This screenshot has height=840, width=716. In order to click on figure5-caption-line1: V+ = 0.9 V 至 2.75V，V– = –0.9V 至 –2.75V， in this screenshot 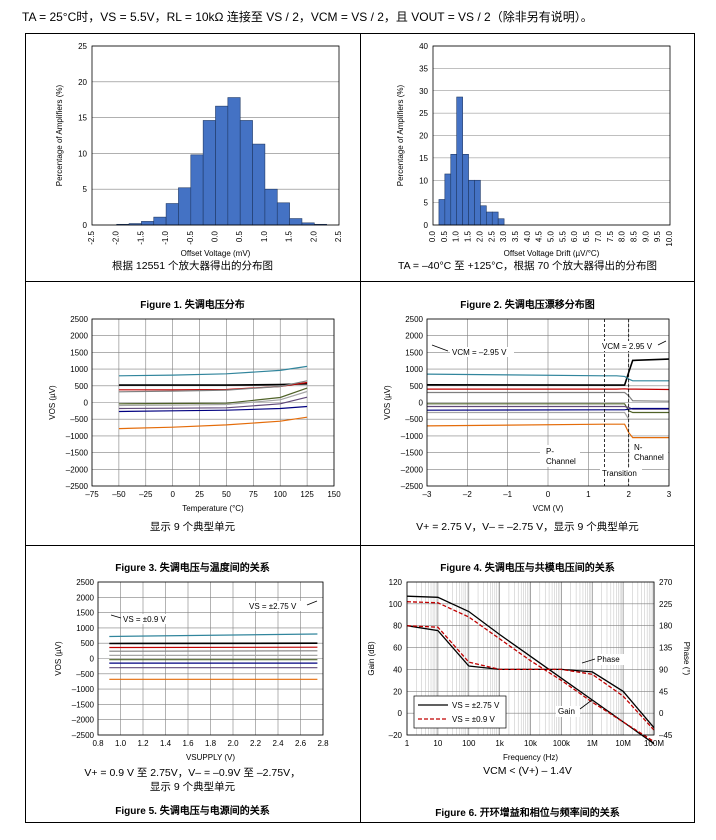, I will do `click(192, 773)`.